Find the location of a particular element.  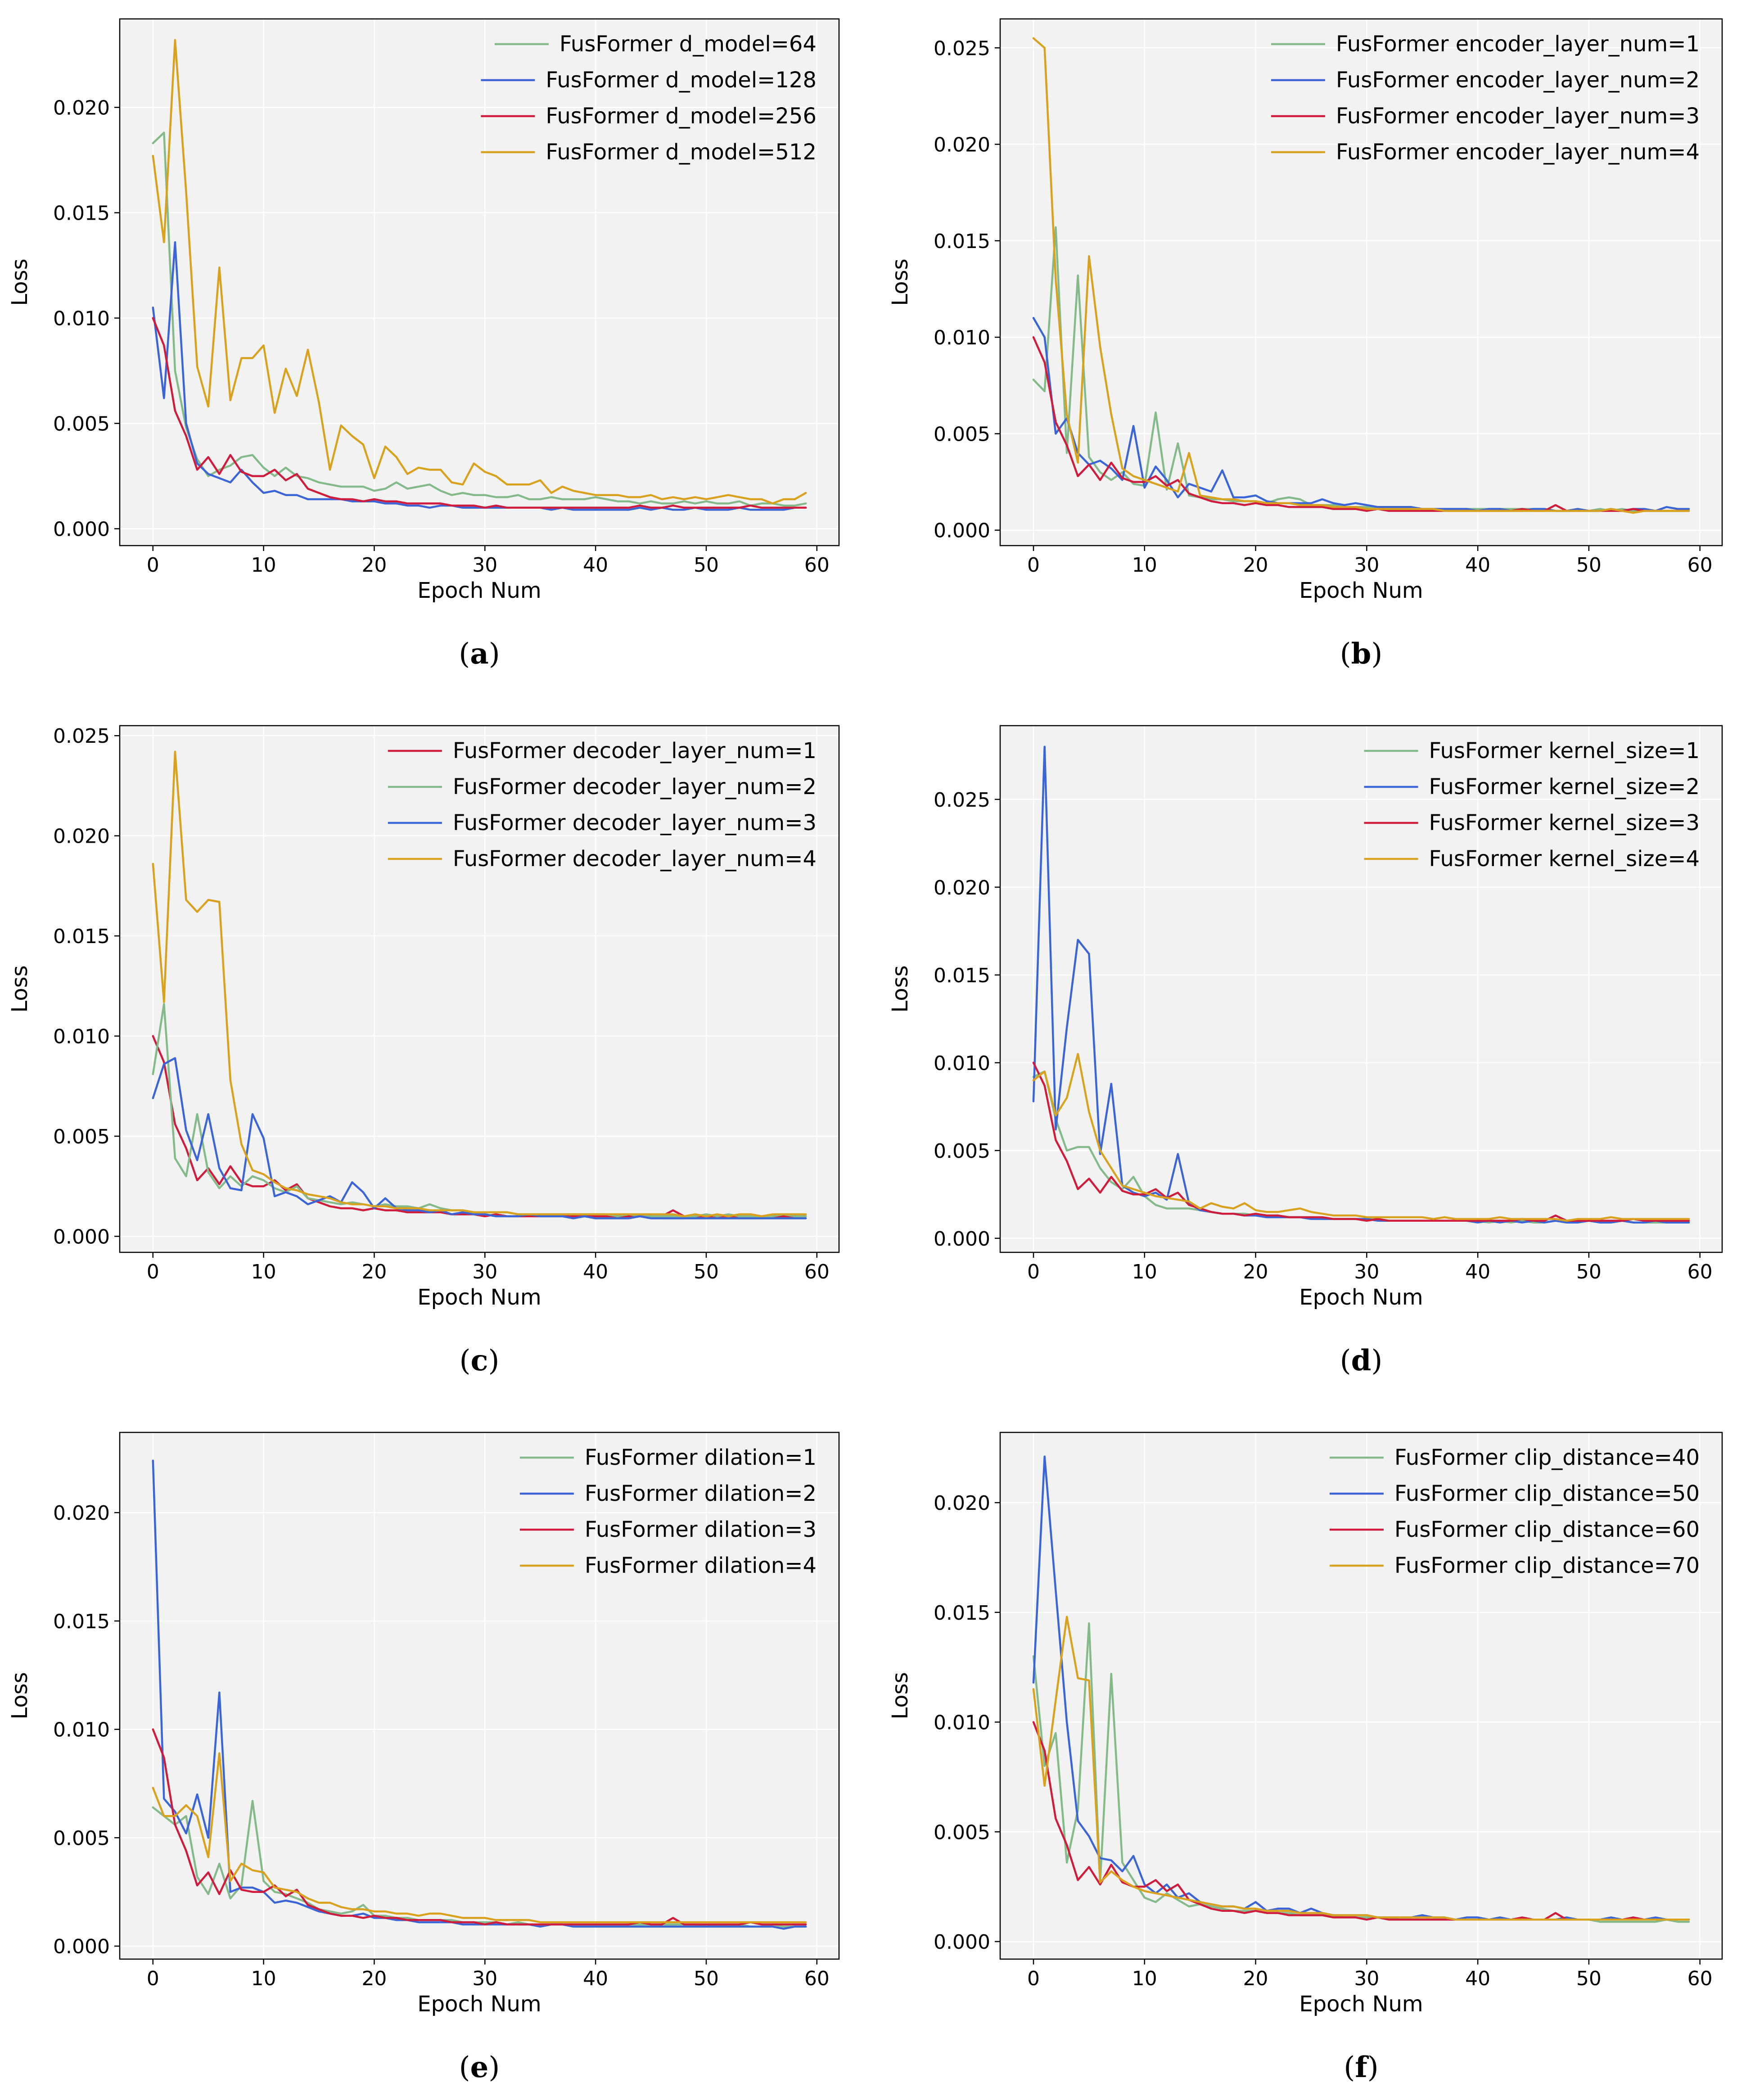

legend-label: FusFormer clip_distance=60 is located at coordinates (1547, 1529).